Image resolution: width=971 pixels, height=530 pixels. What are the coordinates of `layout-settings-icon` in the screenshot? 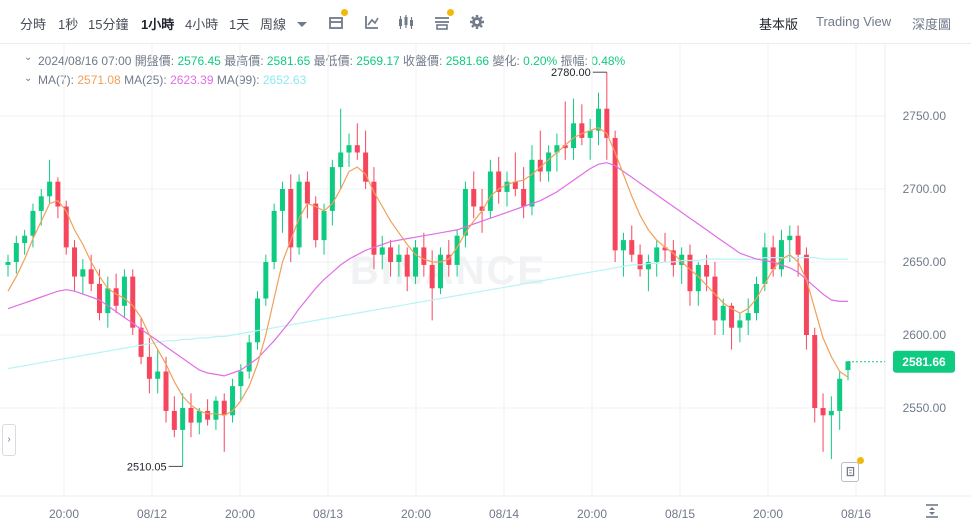 It's located at (443, 20).